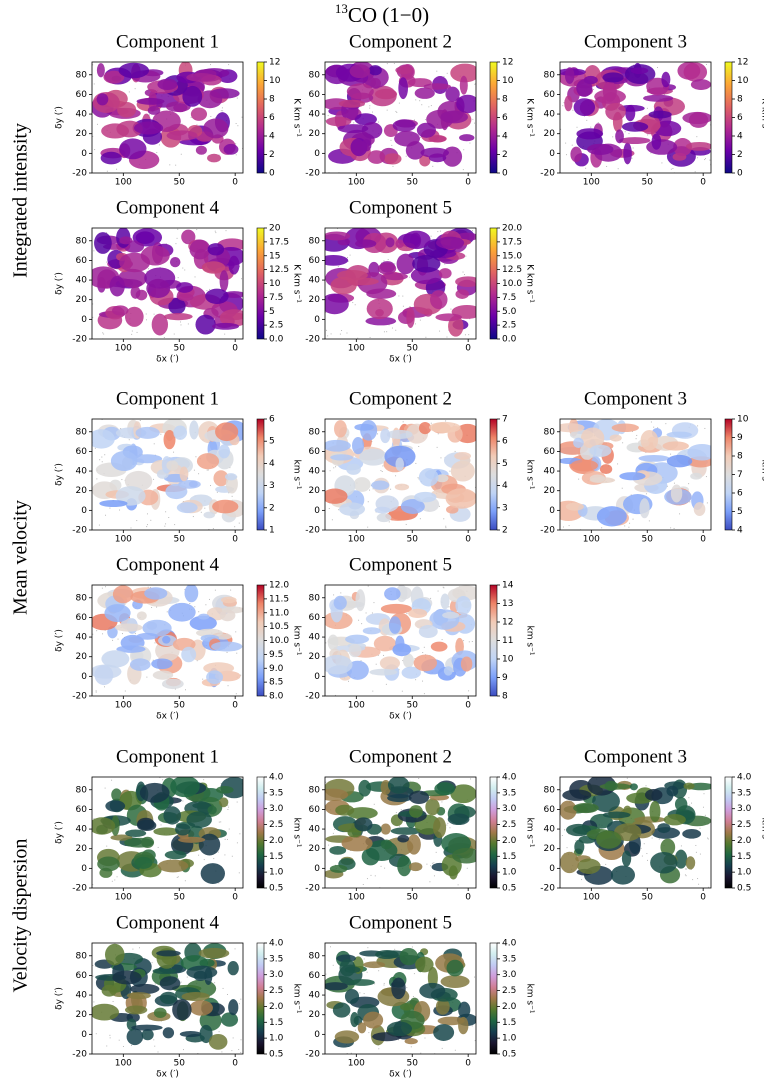 The height and width of the screenshot is (1086, 764). Describe the element at coordinates (315, 849) in the screenshot. I see `y-tick-label: 20` at that location.